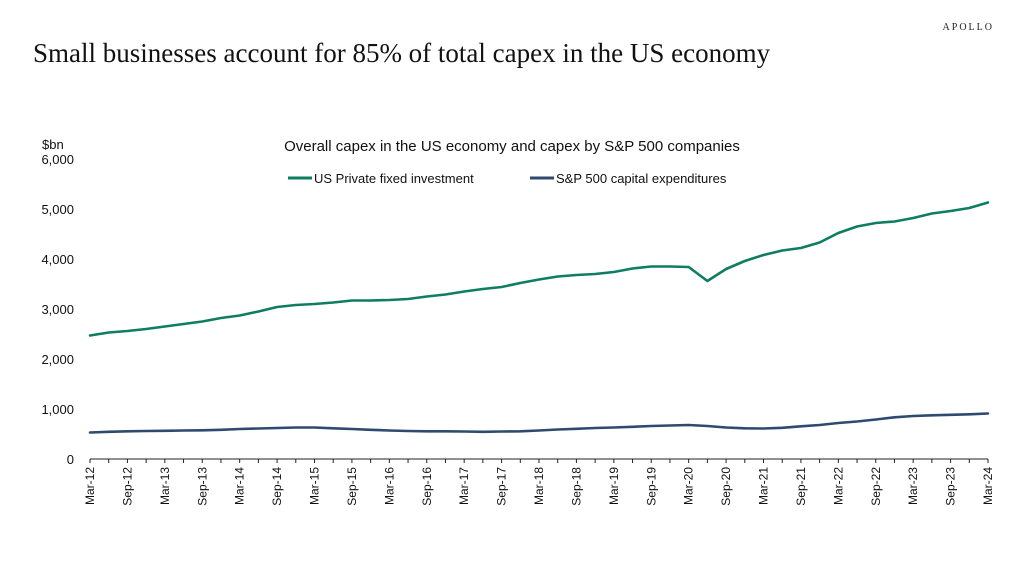 The width and height of the screenshot is (1024, 575). Describe the element at coordinates (641, 178) in the screenshot. I see `legend-label-series-2: S&P 500 capital expenditures` at that location.